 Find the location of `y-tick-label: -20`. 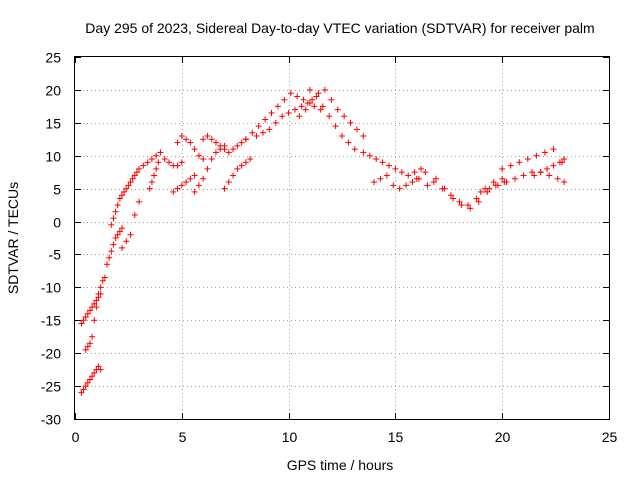

y-tick-label: -20 is located at coordinates (51, 354).